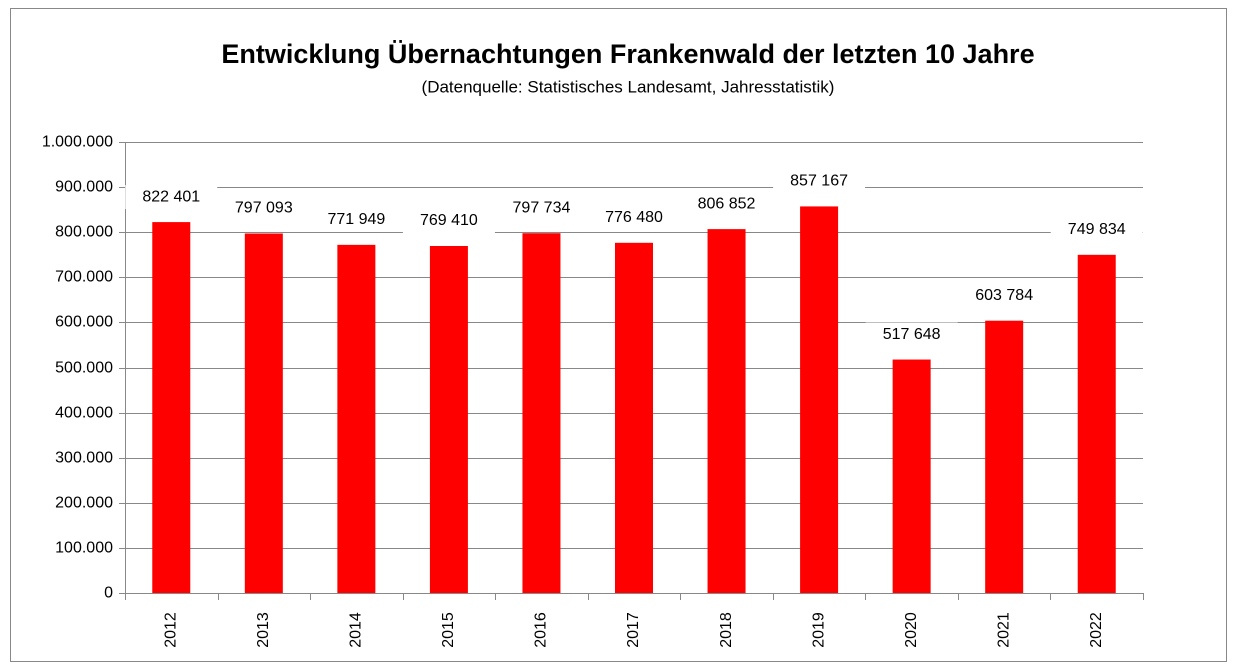 The width and height of the screenshot is (1236, 671). Describe the element at coordinates (818, 630) in the screenshot. I see `x-tick-label: 2019` at that location.